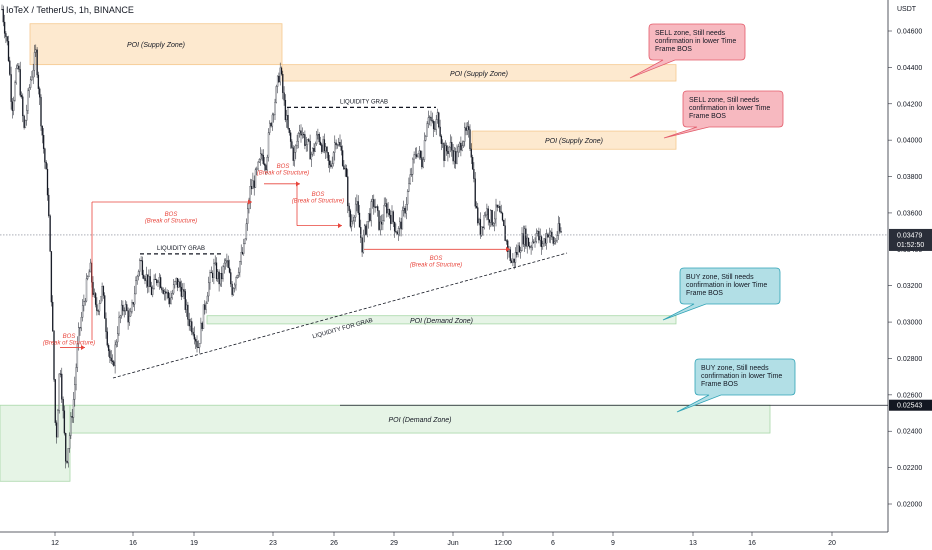  What do you see at coordinates (741, 376) in the screenshot?
I see `buy-note-2-line: confirmation in lower Time` at bounding box center [741, 376].